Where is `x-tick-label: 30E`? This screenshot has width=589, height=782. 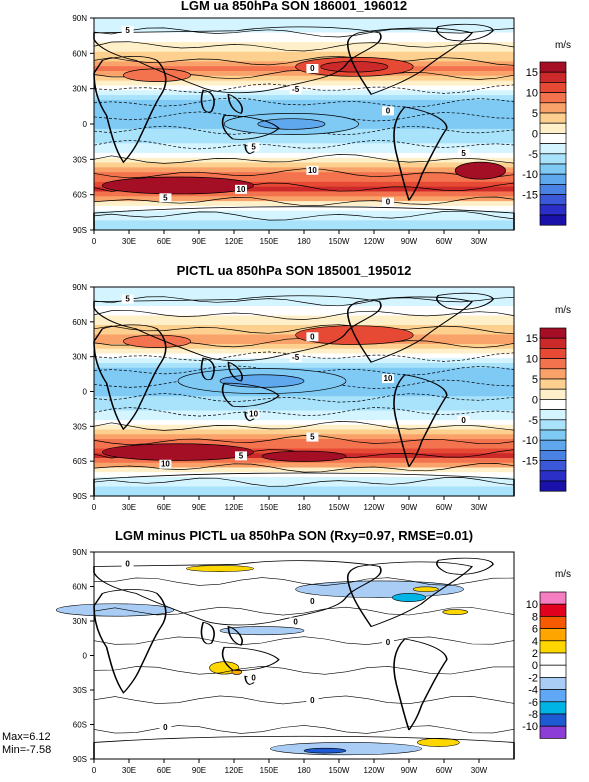
x-tick-label: 30E is located at coordinates (129, 507).